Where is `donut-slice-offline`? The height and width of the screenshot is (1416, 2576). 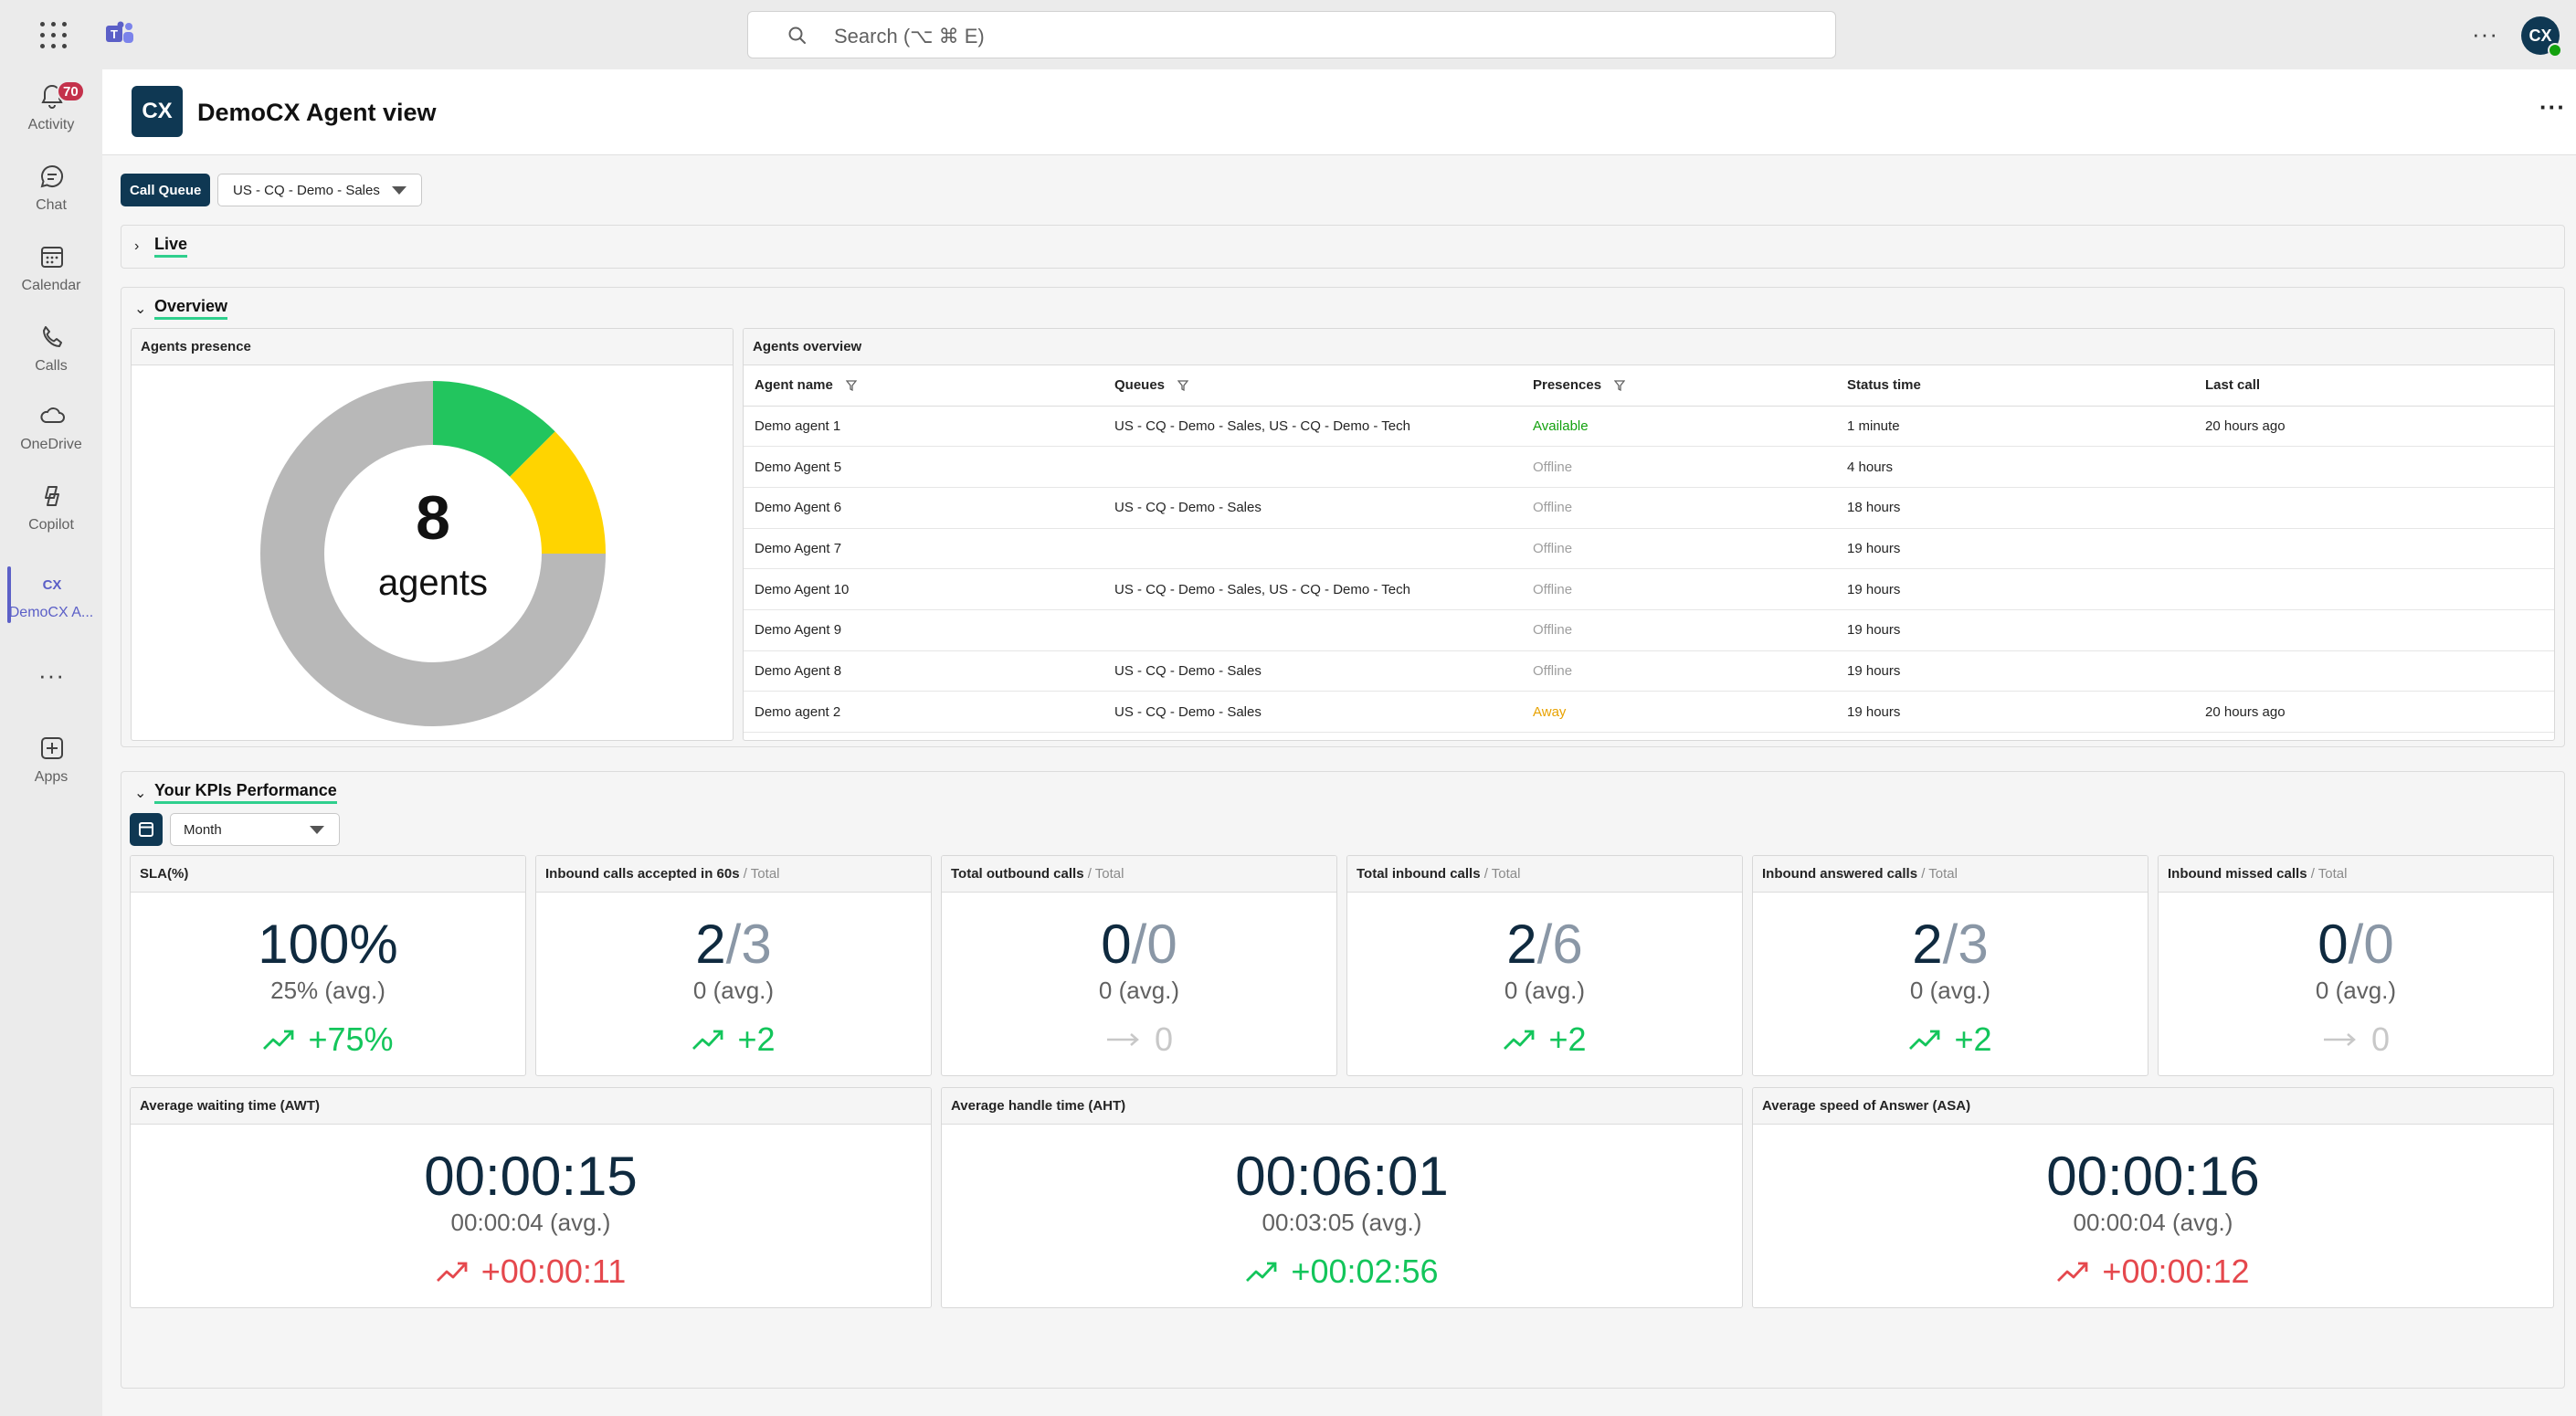 donut-slice-offline is located at coordinates (433, 554).